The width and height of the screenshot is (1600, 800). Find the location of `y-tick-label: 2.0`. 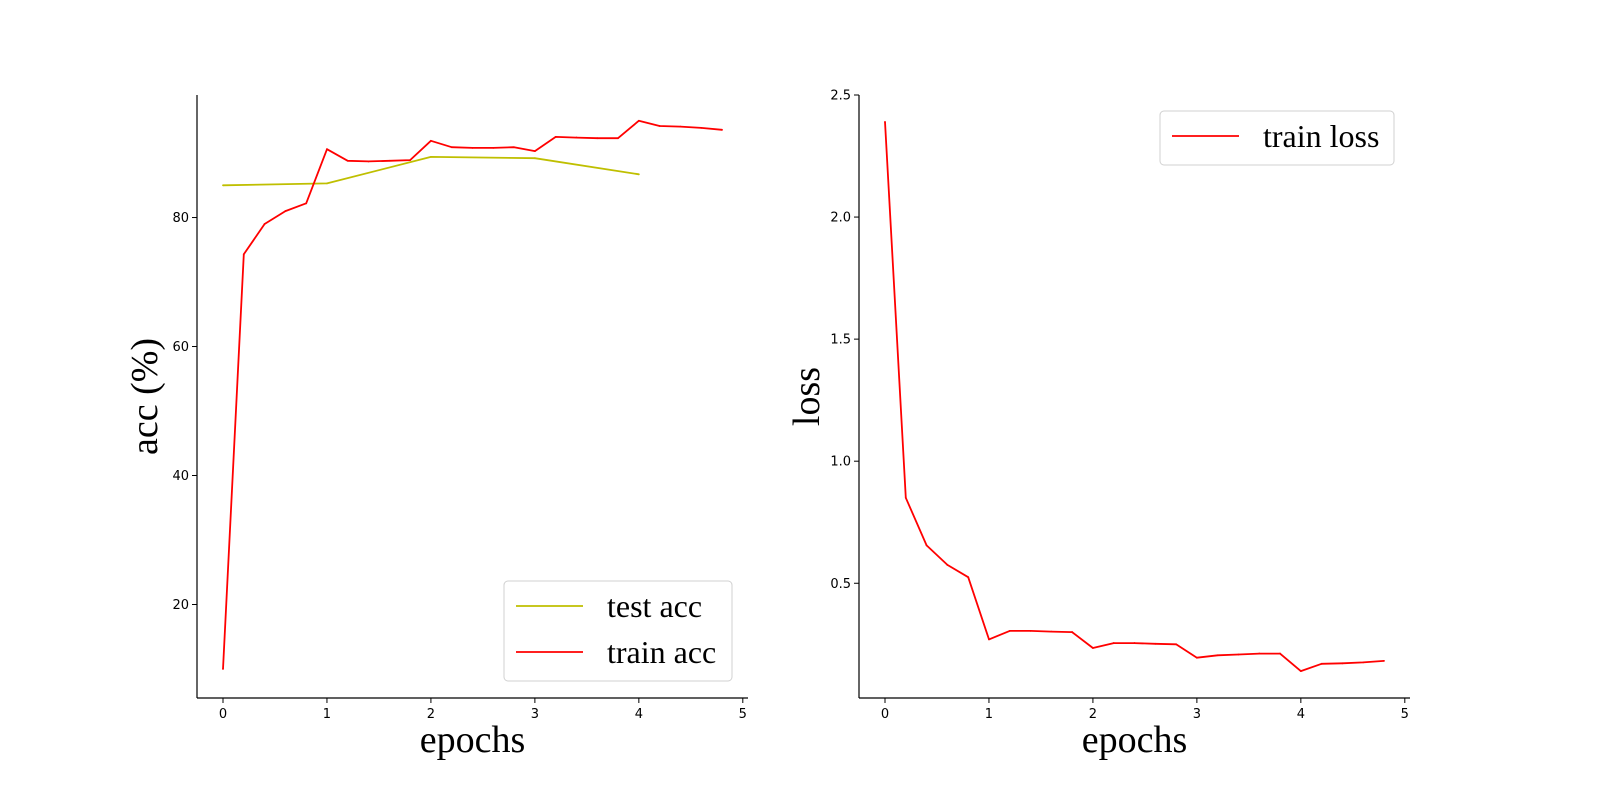

y-tick-label: 2.0 is located at coordinates (840, 218).